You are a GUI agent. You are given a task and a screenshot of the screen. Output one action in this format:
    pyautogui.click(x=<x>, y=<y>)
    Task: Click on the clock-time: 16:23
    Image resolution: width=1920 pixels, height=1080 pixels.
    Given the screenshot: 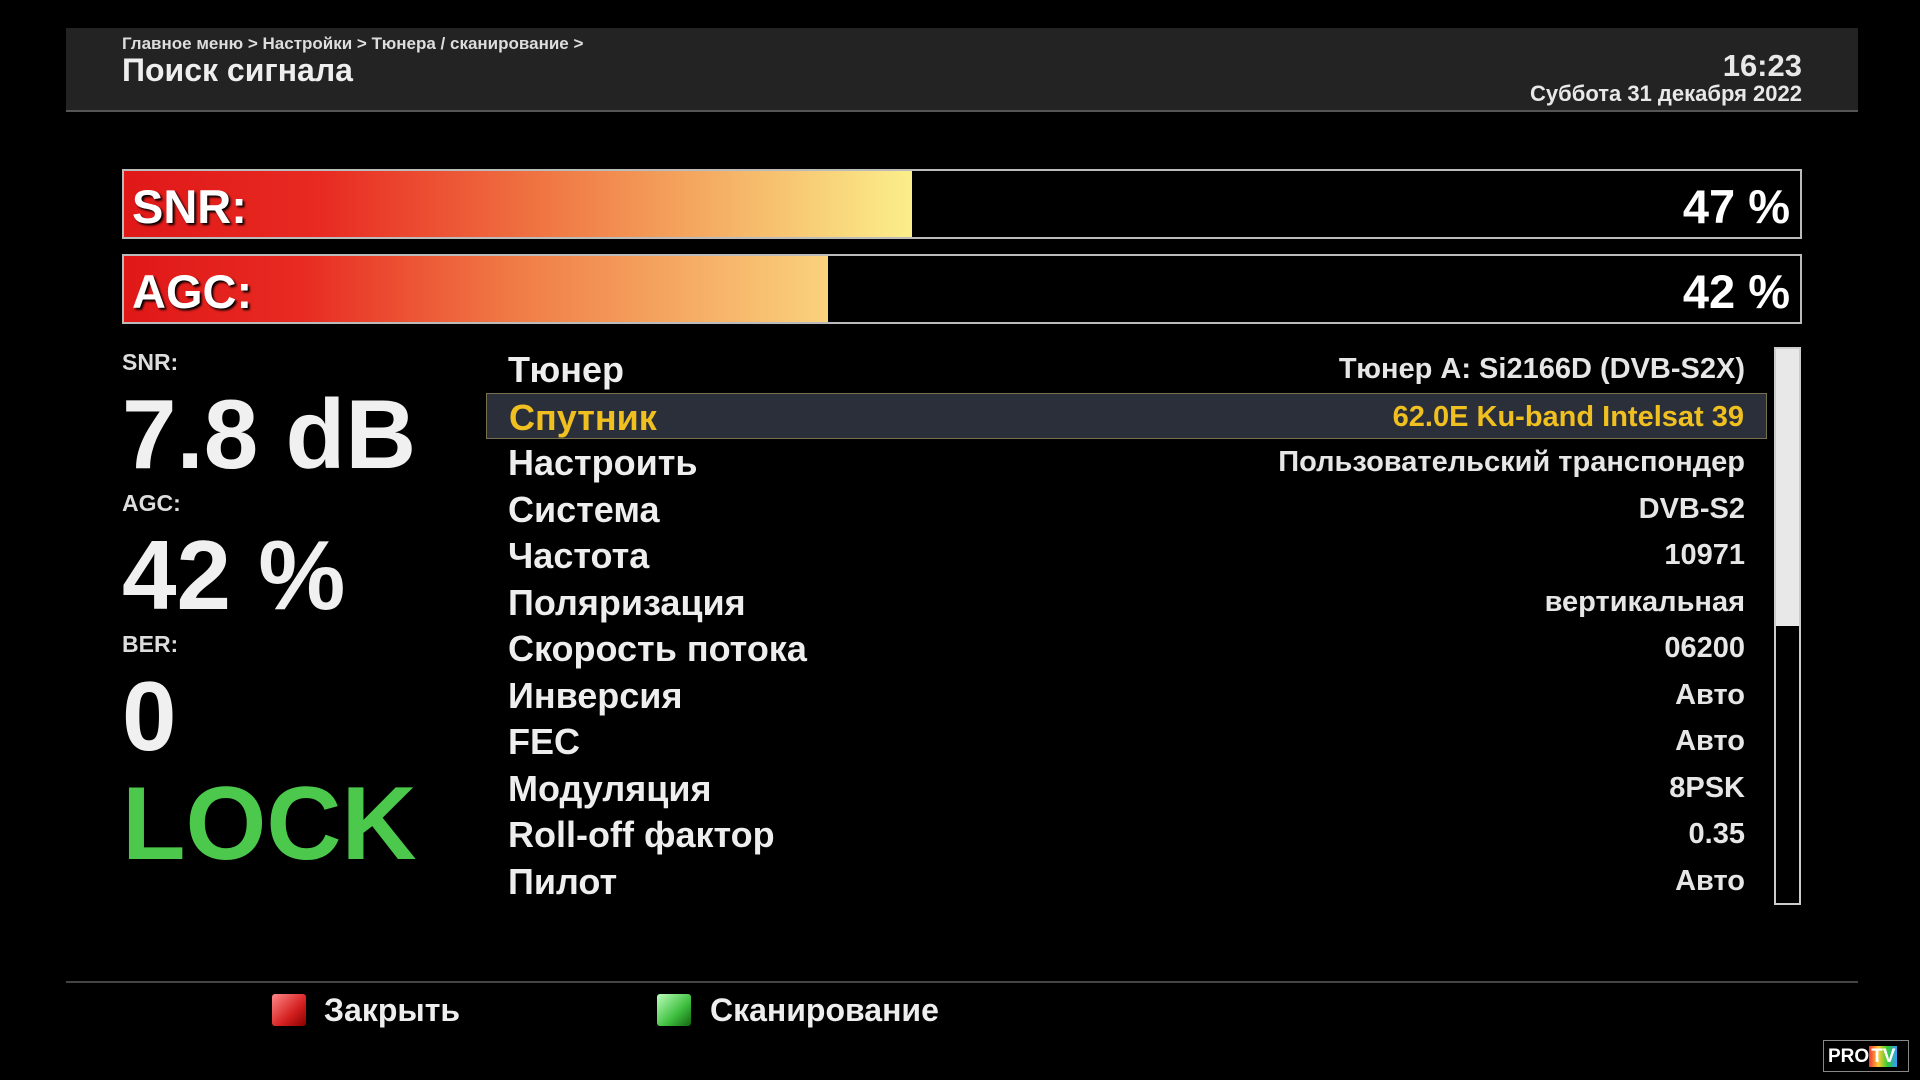 What is the action you would take?
    pyautogui.click(x=1762, y=65)
    